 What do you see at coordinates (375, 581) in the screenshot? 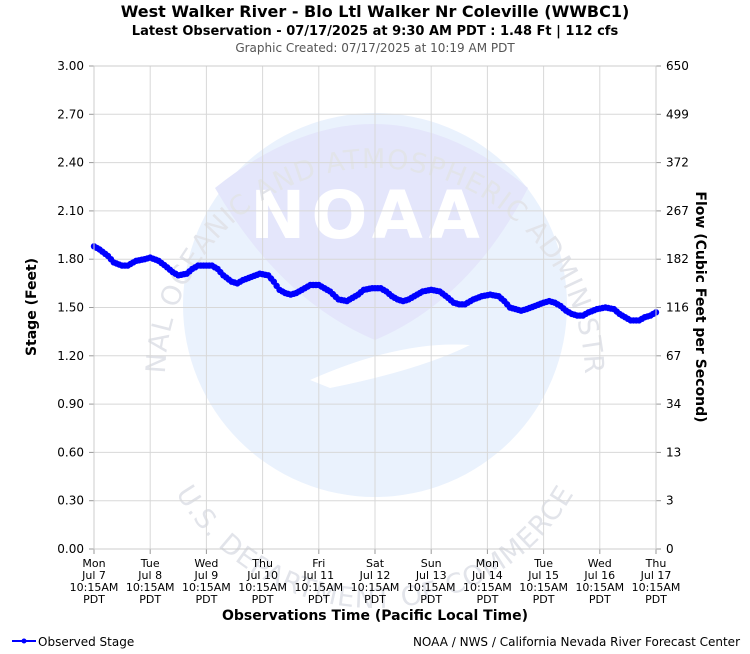
I see `x-tick-label: Sat Jul 12 10:15AM PDT` at bounding box center [375, 581].